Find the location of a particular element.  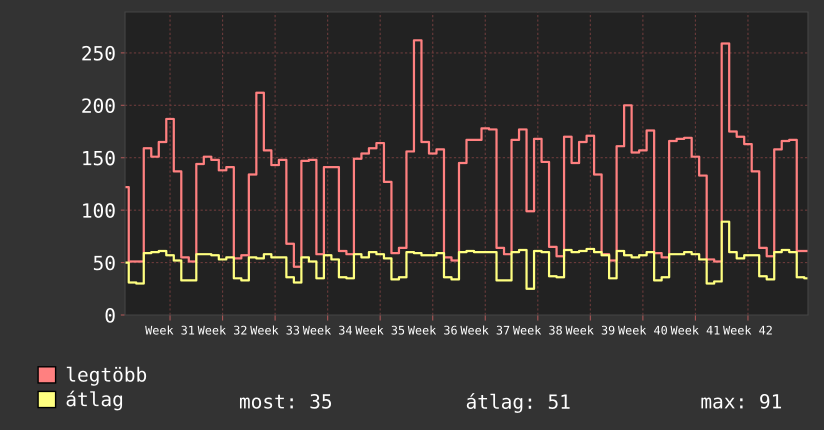

x-tick-label: Week 31 is located at coordinates (169, 330).